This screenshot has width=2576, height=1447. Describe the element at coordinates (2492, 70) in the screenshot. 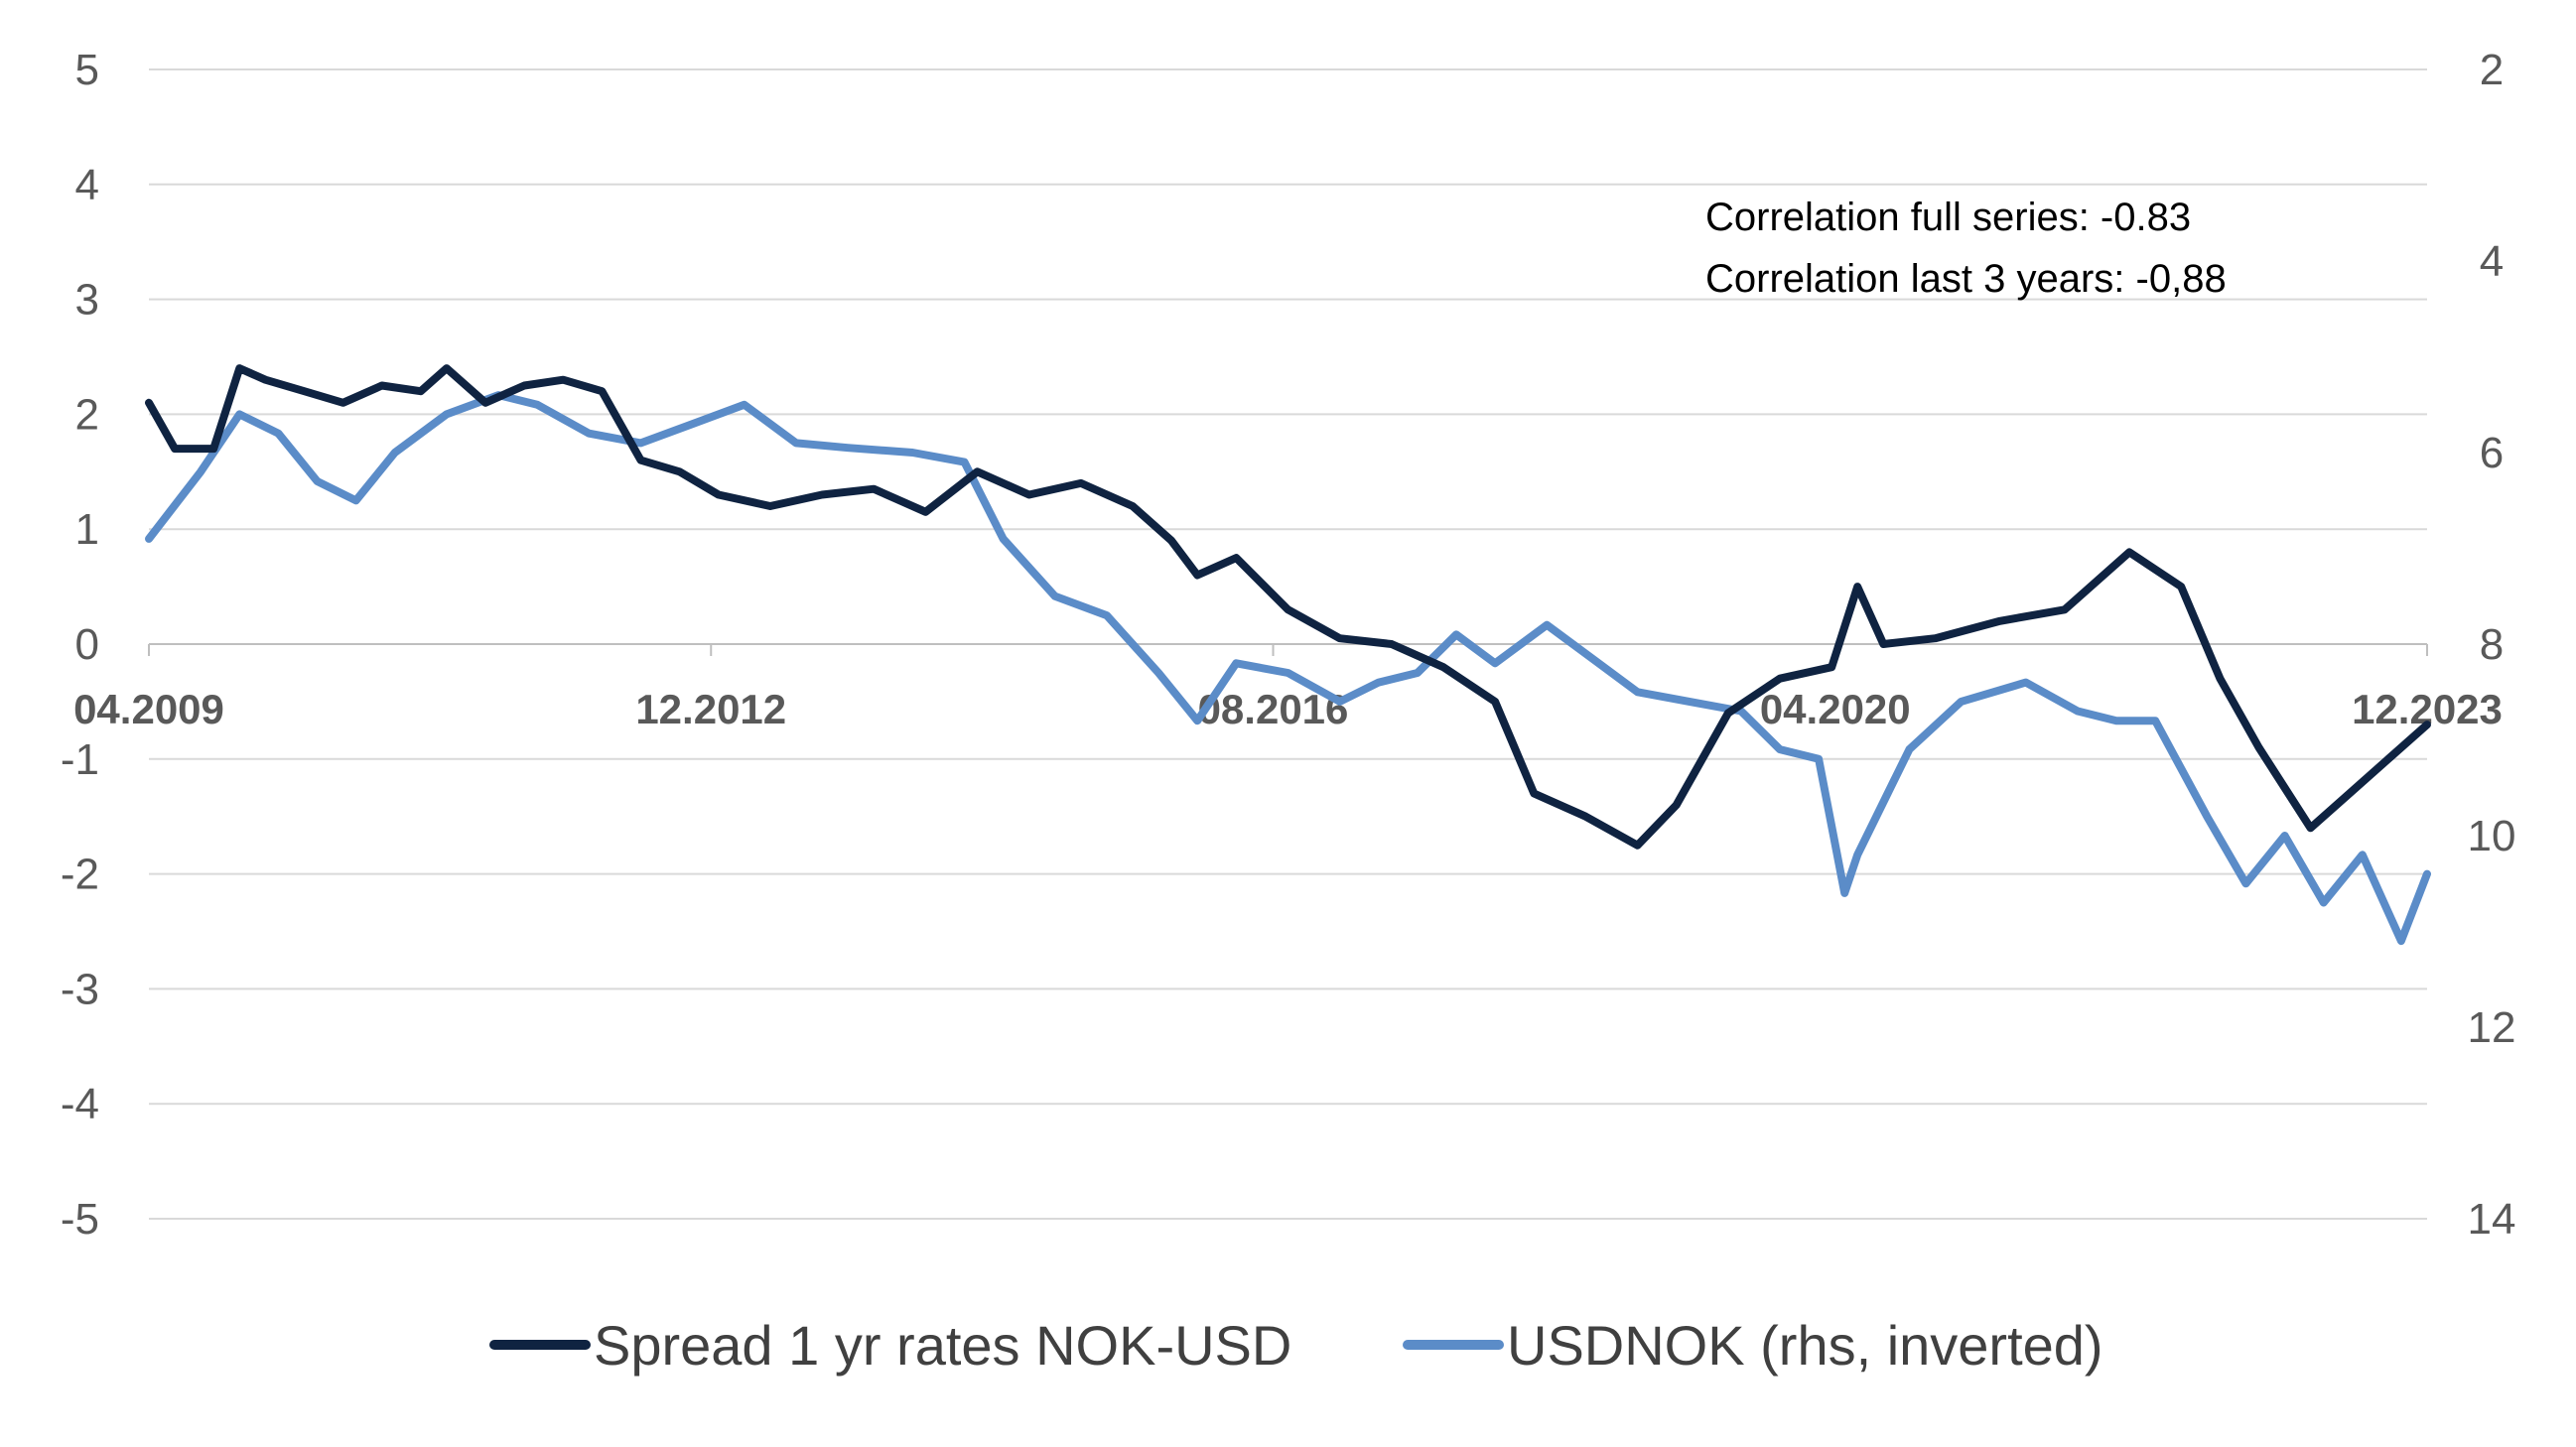

I see `right-y-tick-label: 2` at that location.